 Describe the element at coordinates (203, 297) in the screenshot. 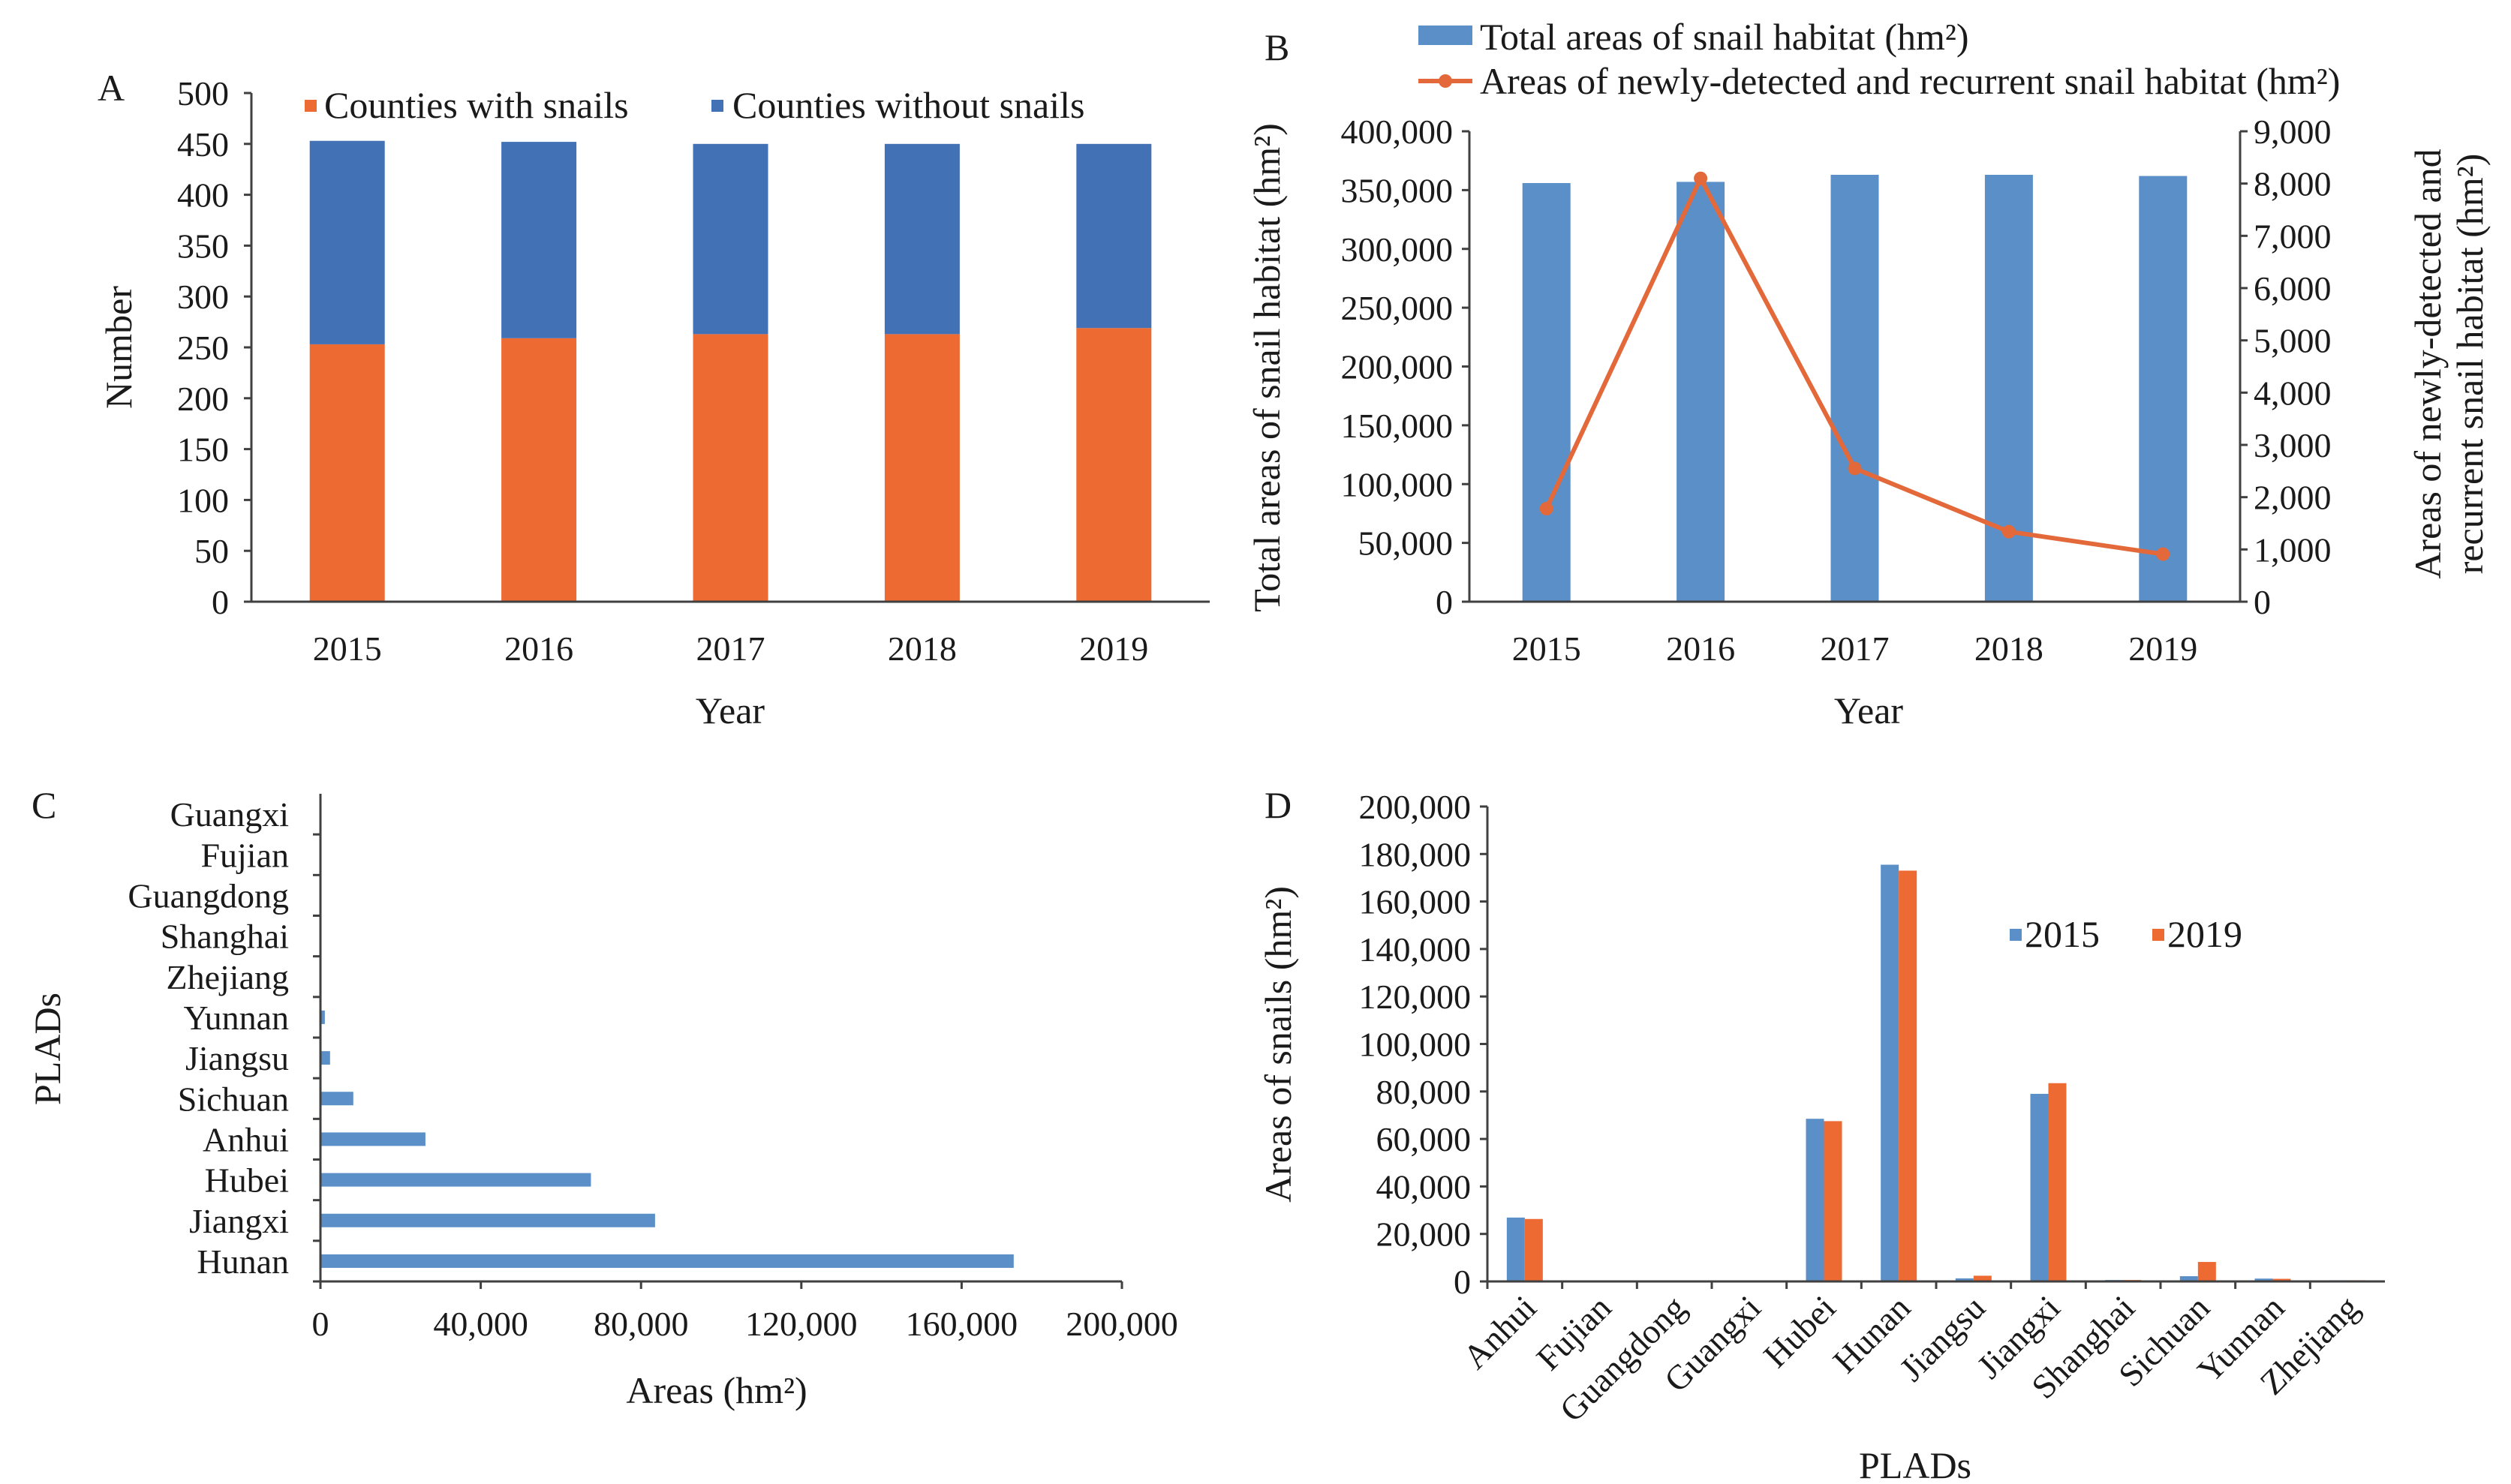

I see `y-tick-label: 300` at that location.